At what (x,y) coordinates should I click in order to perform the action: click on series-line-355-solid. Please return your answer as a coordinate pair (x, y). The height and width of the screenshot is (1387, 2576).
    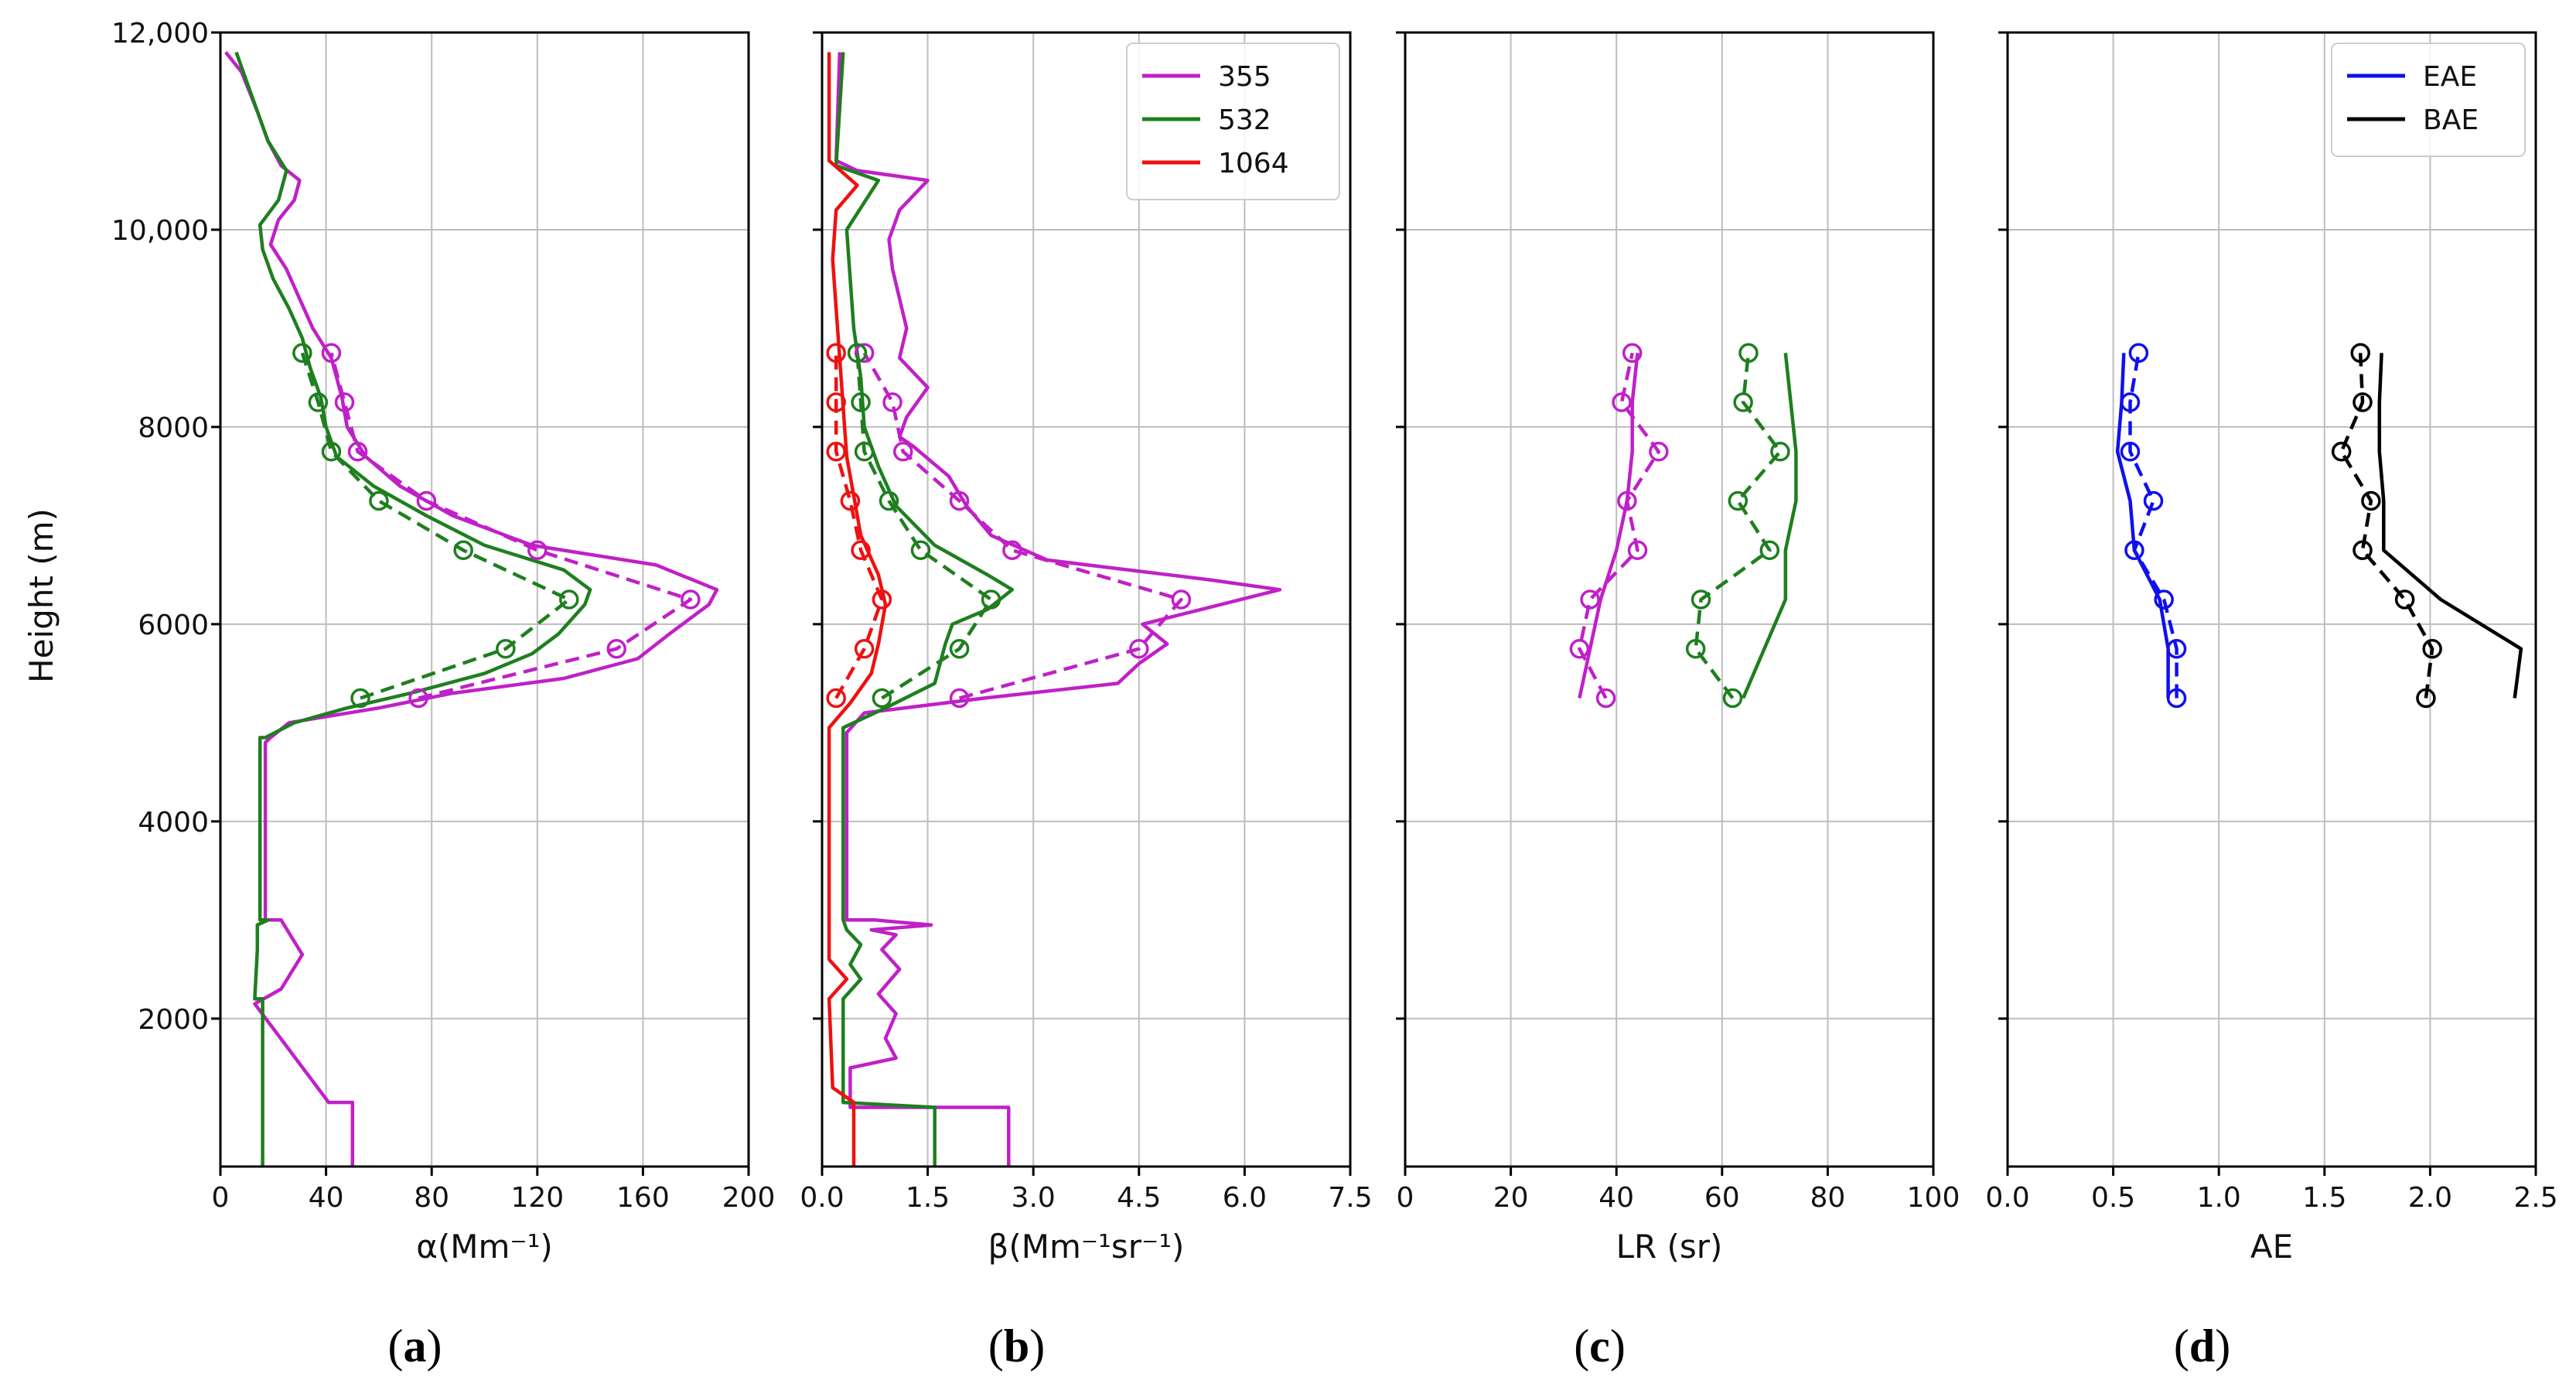
    Looking at the image, I should click on (1609, 526).